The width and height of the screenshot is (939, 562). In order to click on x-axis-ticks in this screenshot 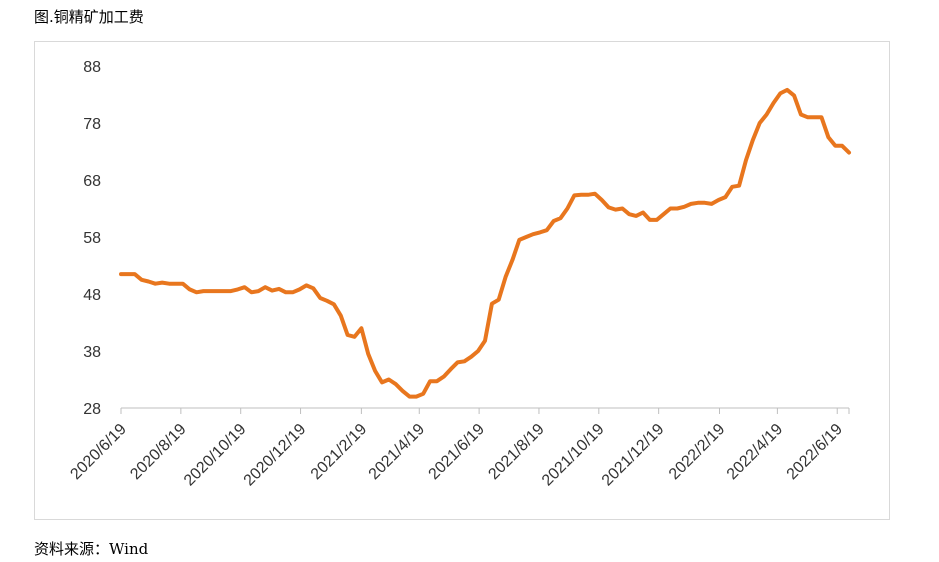, I will do `click(485, 411)`.